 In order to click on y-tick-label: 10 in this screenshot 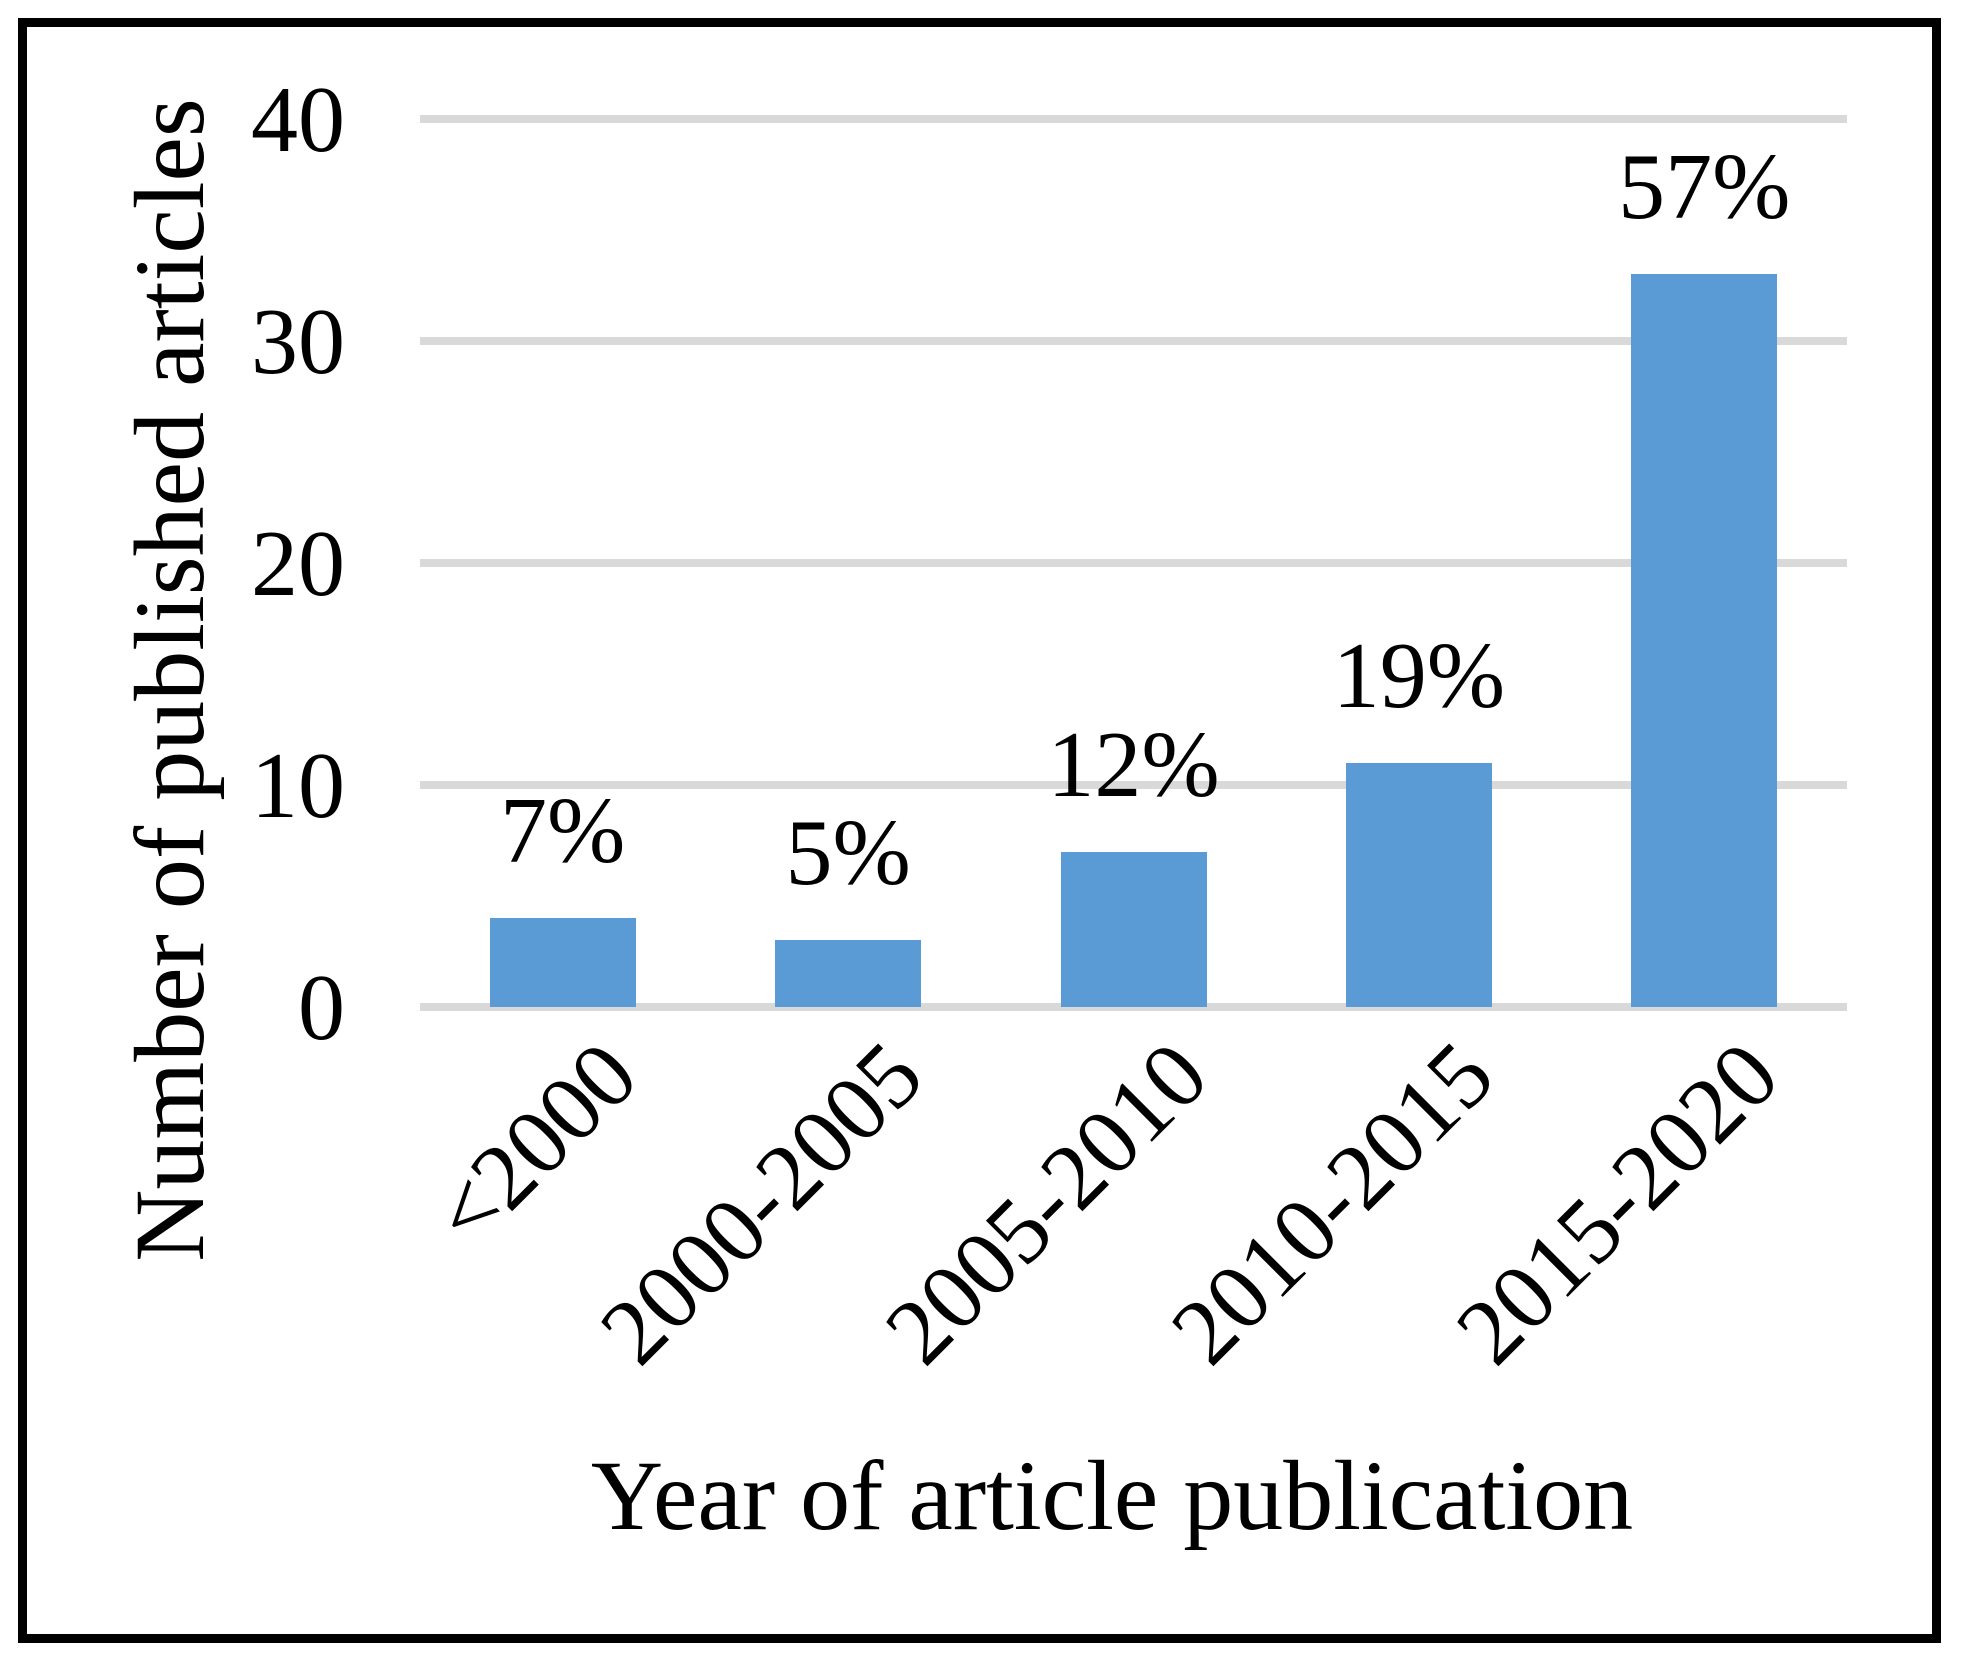, I will do `click(298, 786)`.